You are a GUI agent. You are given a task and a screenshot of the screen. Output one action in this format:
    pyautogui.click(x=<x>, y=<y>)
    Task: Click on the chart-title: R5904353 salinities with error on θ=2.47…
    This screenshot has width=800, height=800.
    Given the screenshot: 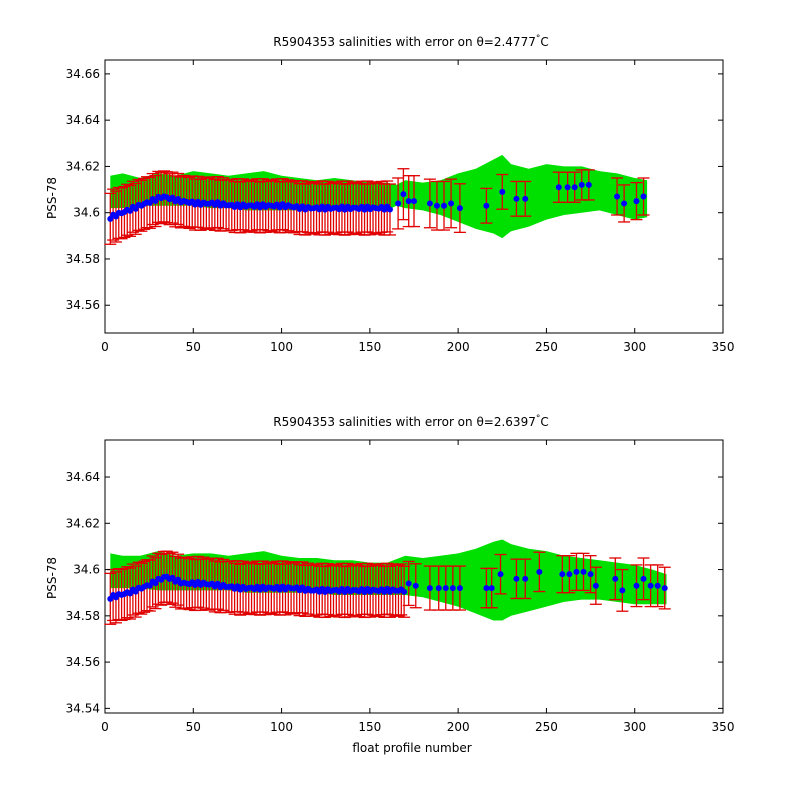 What is the action you would take?
    pyautogui.click(x=410, y=41)
    